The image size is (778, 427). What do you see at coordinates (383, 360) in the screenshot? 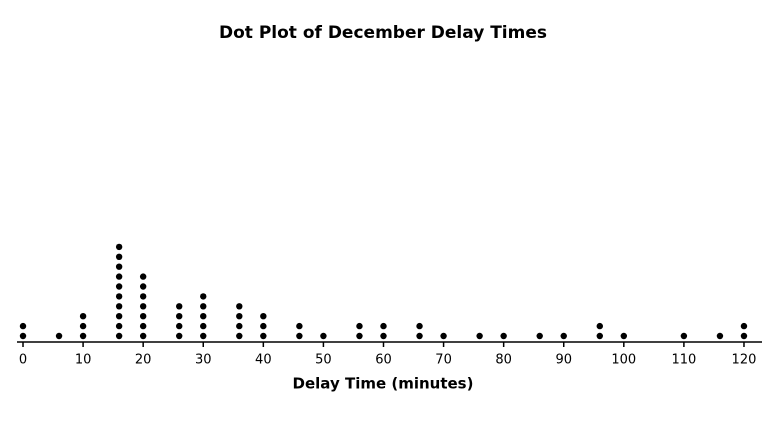
I see `x-tick-label: 60` at bounding box center [383, 360].